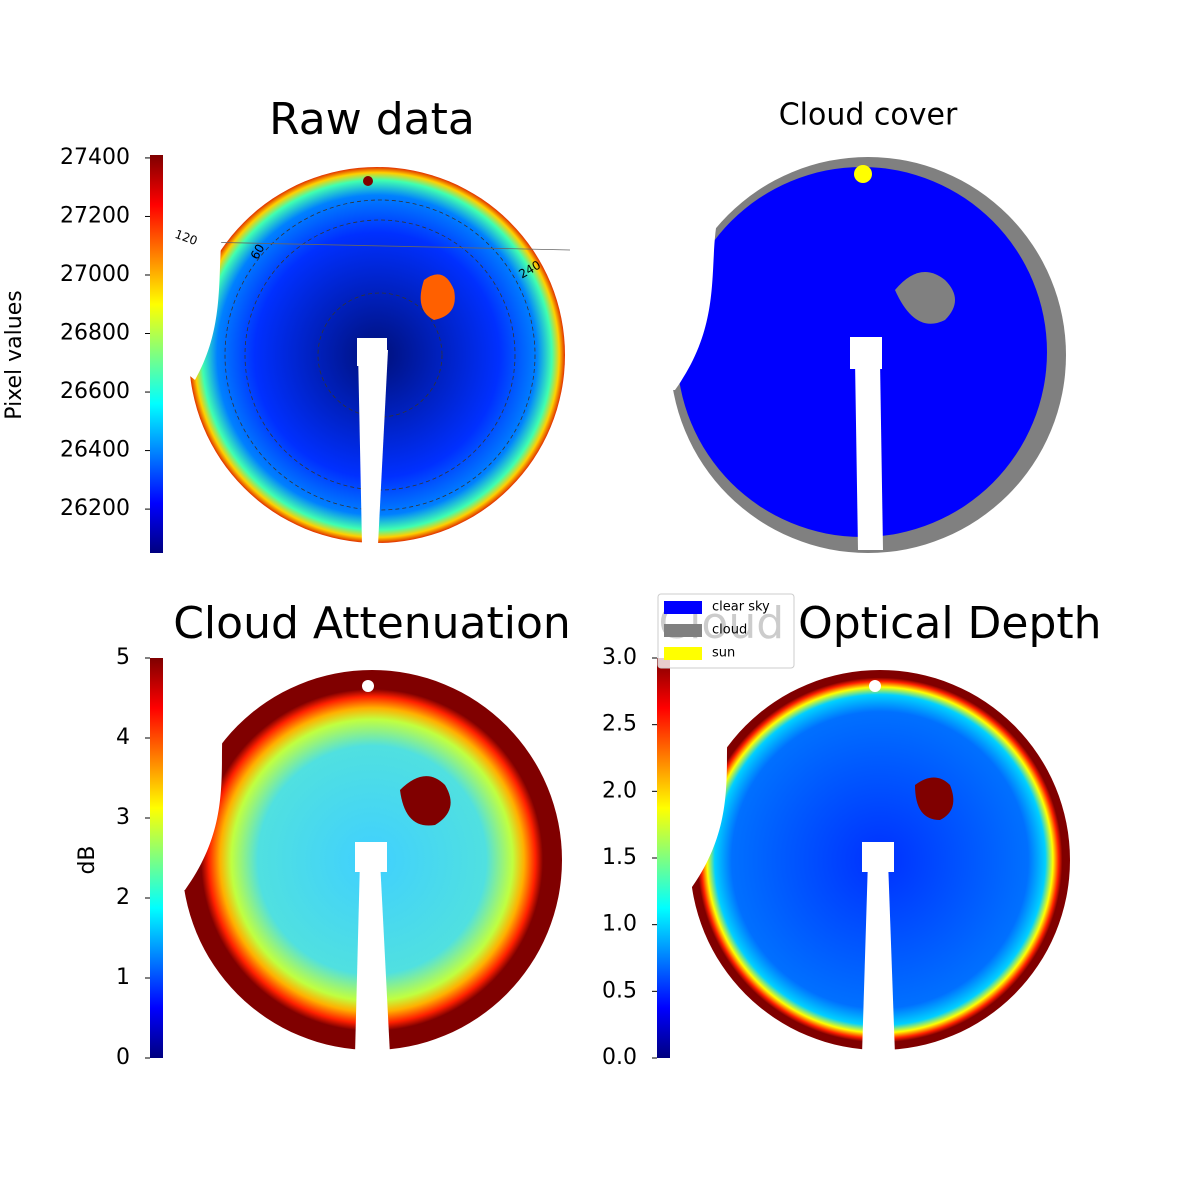 The image size is (1200, 1200). I want to click on legend-label: clear sky, so click(741, 607).